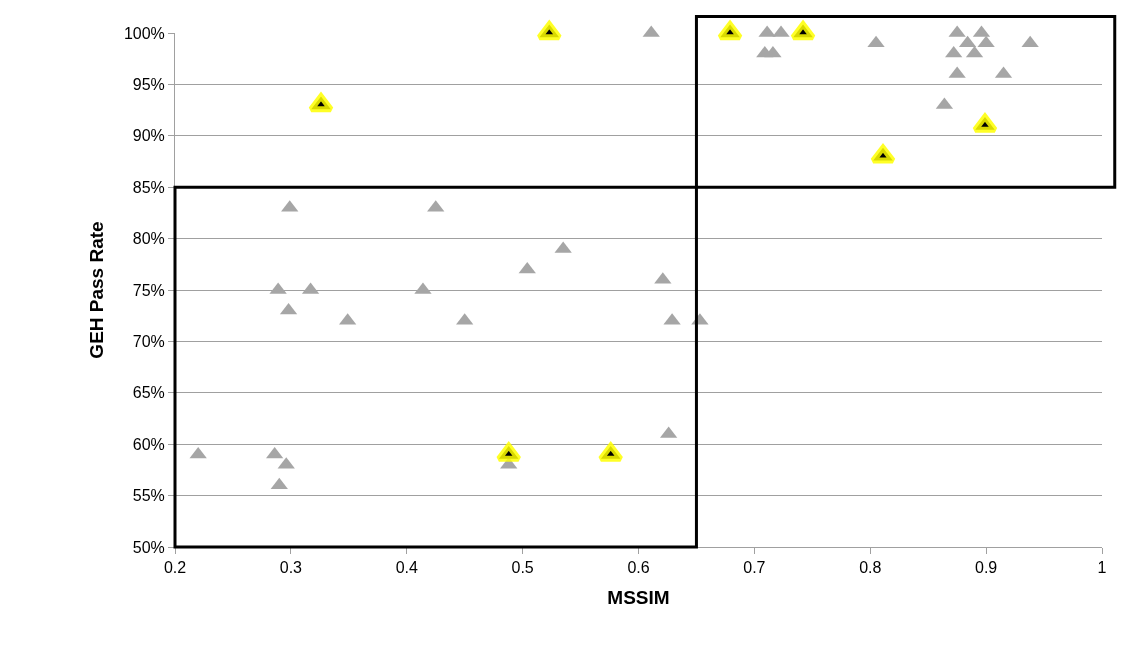 This screenshot has height=670, width=1132. What do you see at coordinates (148, 187) in the screenshot?
I see `y-tick-label: 85%` at bounding box center [148, 187].